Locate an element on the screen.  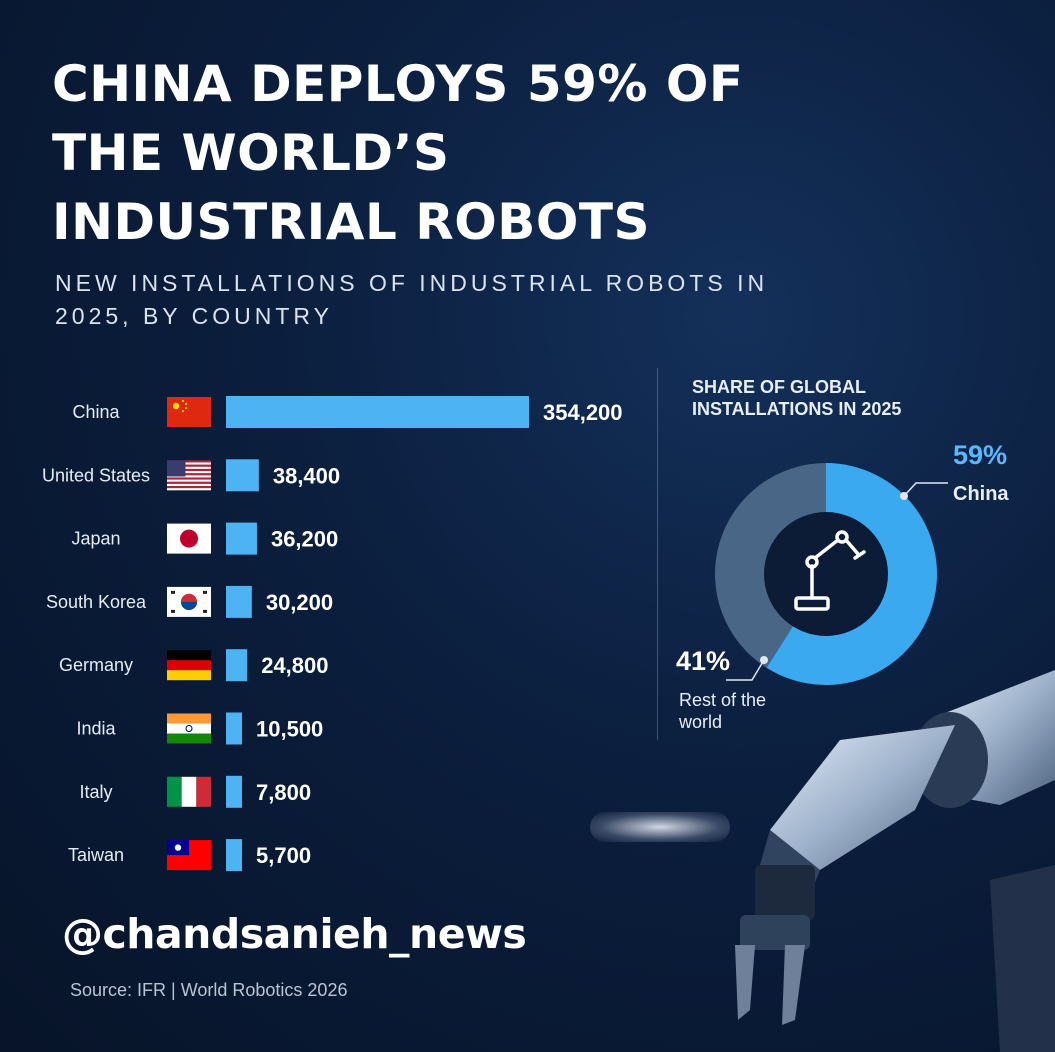
china-flag-icon is located at coordinates (189, 412).